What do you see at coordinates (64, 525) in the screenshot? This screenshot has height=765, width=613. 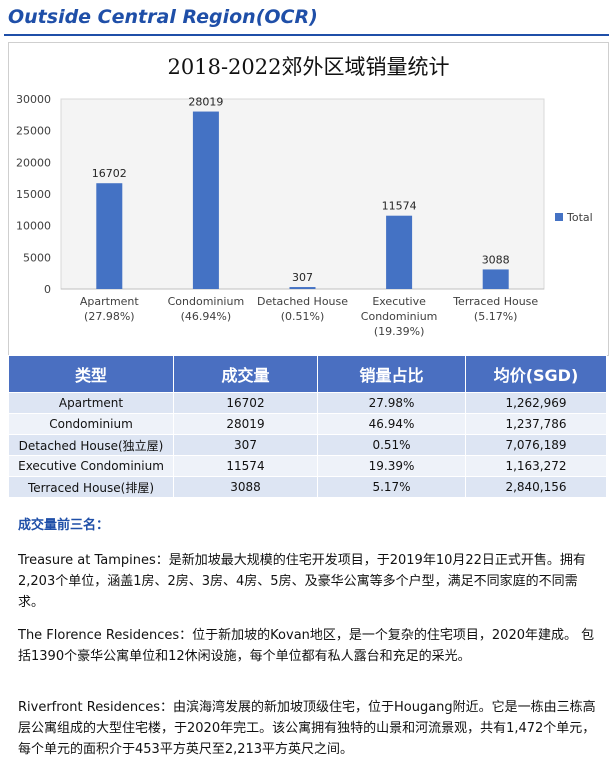 I see `top3-heading: 成交量前三名：` at bounding box center [64, 525].